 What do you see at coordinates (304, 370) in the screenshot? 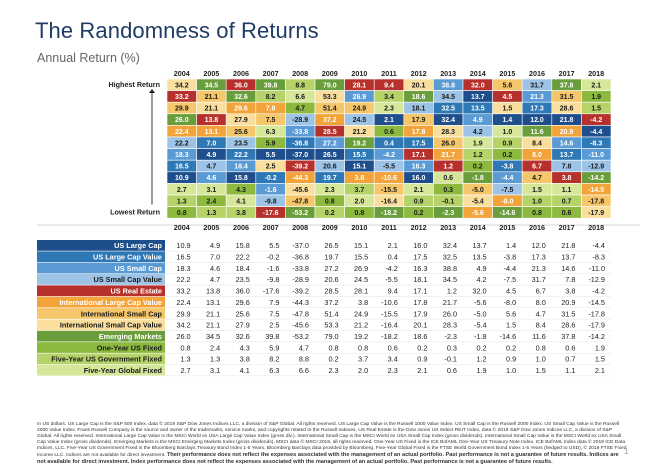
I see `table-cell-value: 6.6` at bounding box center [304, 370].